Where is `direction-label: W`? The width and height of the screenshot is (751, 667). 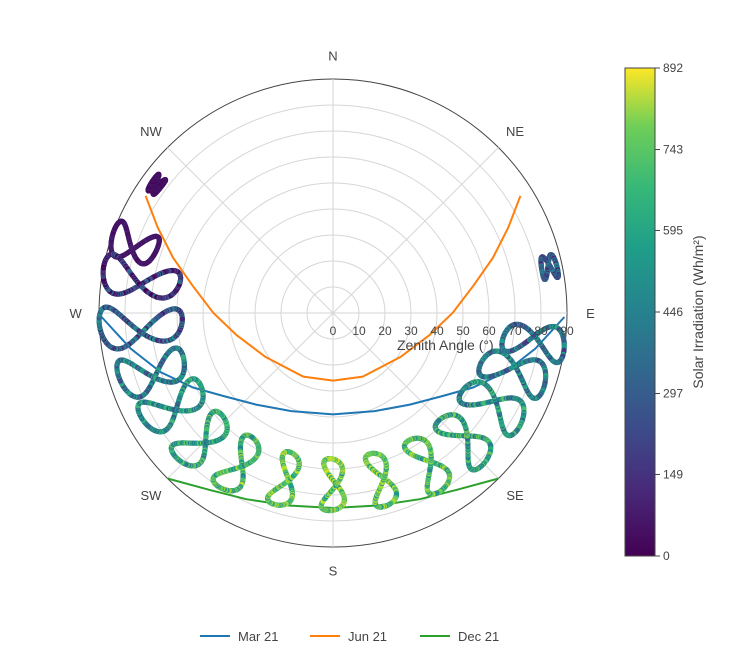
direction-label: W is located at coordinates (75, 313).